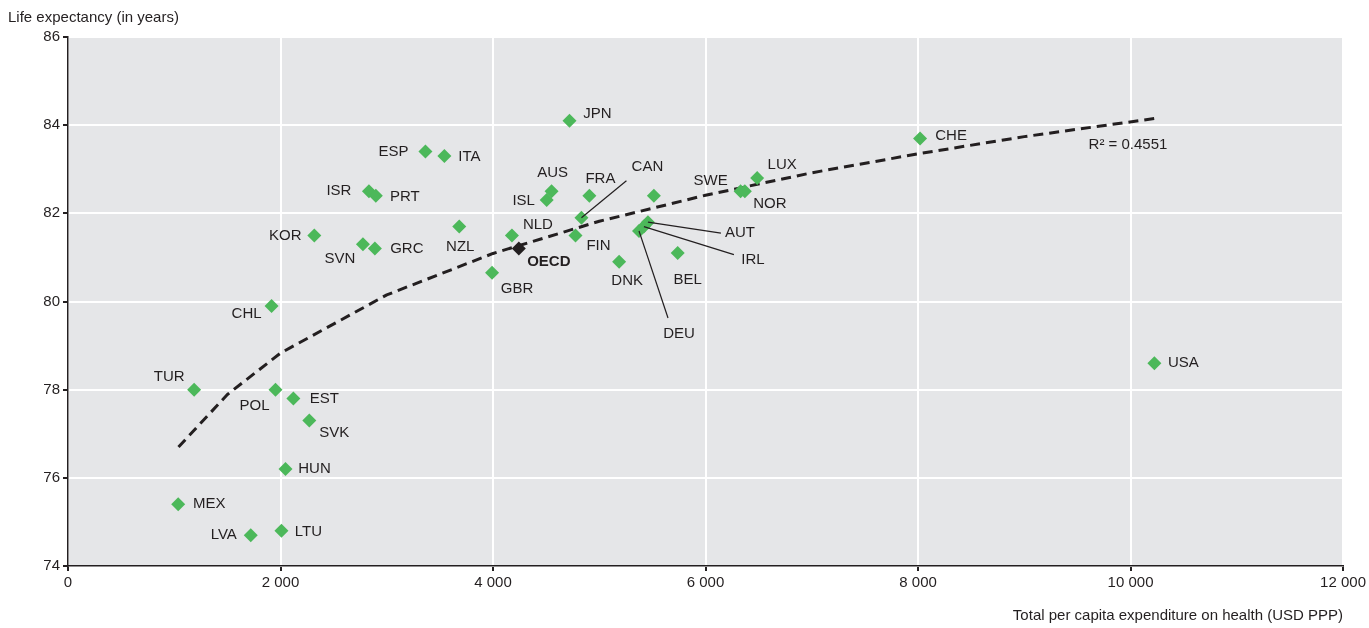 Image resolution: width=1369 pixels, height=628 pixels. I want to click on data-label: AUS, so click(552, 172).